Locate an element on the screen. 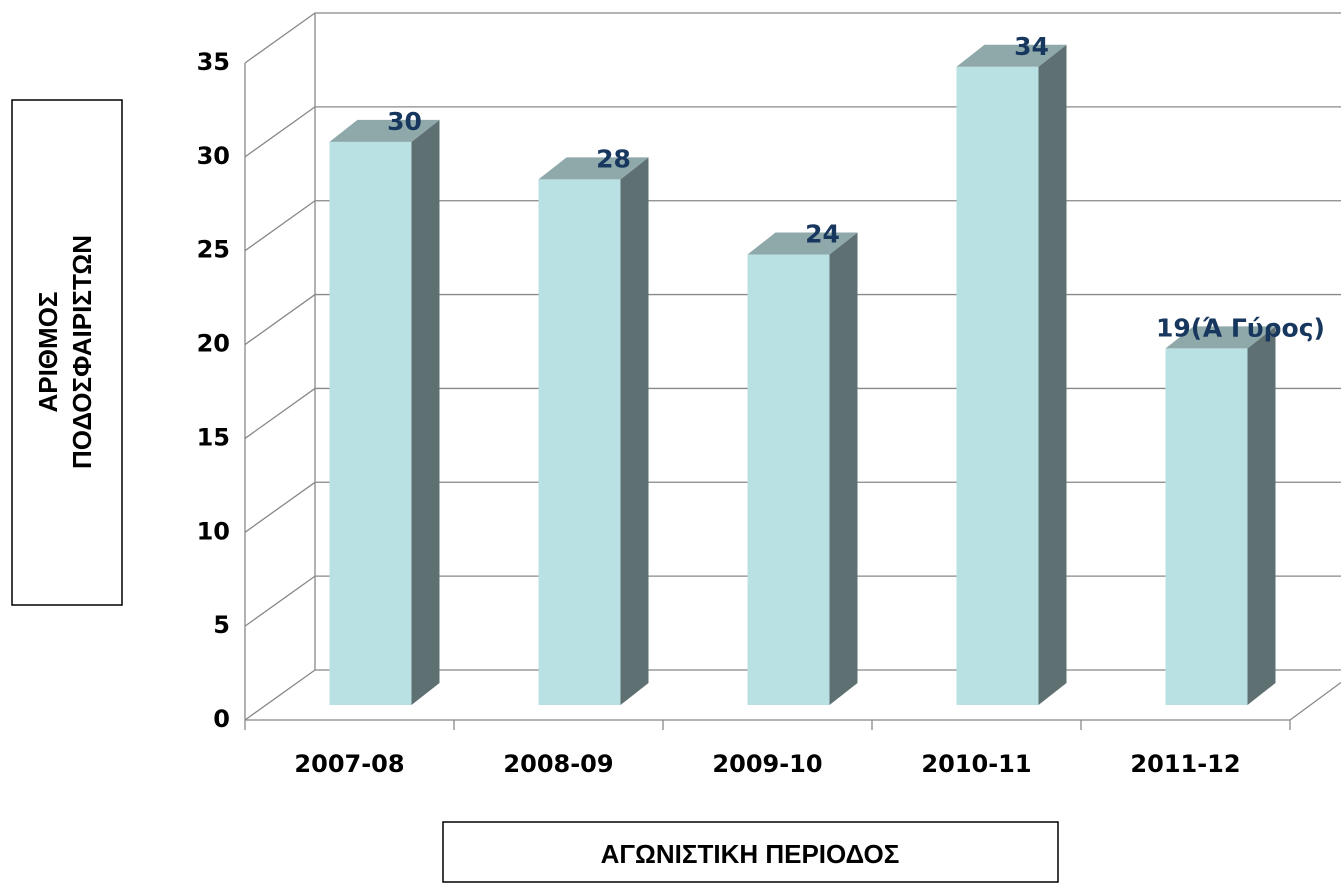 The width and height of the screenshot is (1341, 883). y-tick-label: 35 is located at coordinates (213, 62).